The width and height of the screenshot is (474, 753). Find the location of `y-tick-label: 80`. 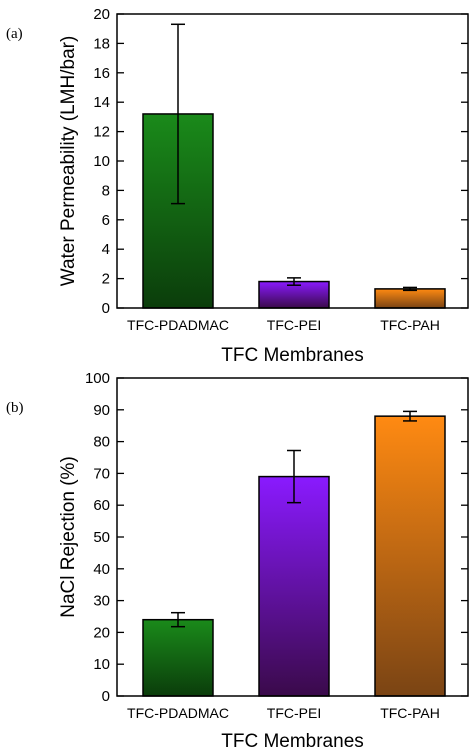

y-tick-label: 80 is located at coordinates (101, 442).